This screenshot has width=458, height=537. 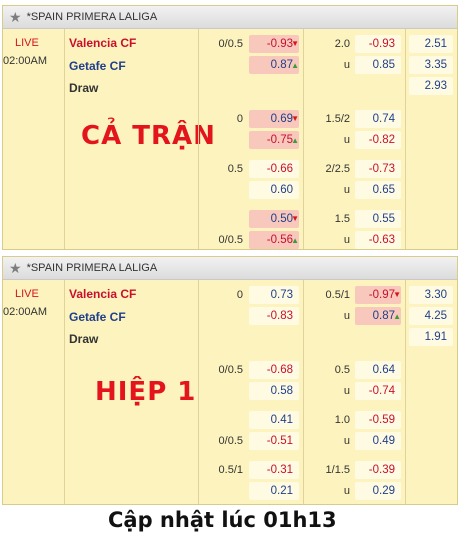 I want to click on odds-cell: -0.51, so click(x=274, y=441).